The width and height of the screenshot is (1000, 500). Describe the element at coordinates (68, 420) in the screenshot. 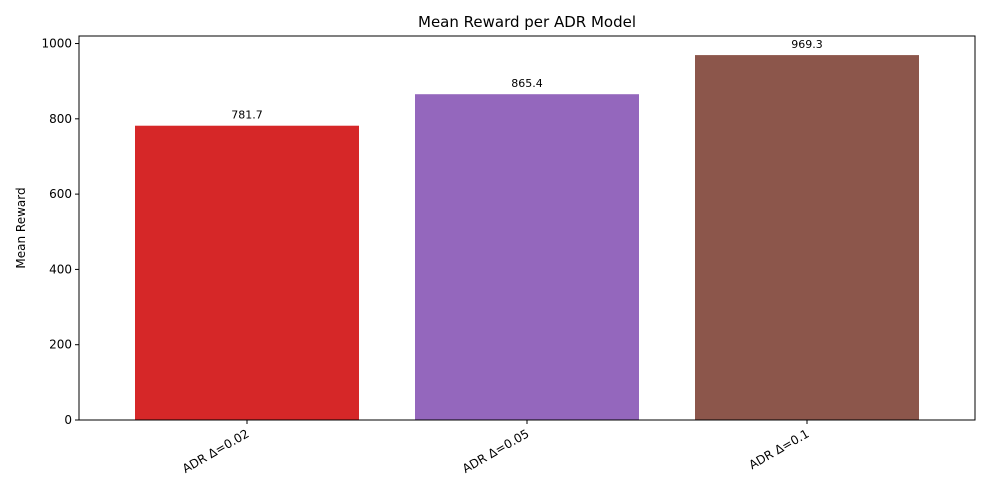

I see `y-tick-label: 0` at that location.